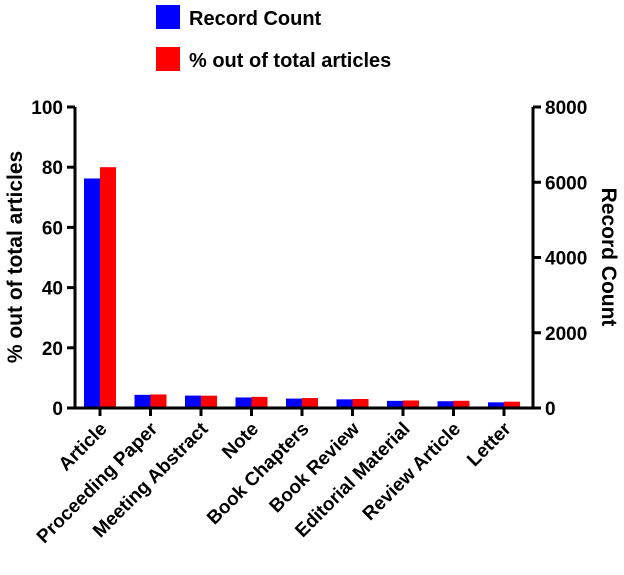  Describe the element at coordinates (566, 183) in the screenshot. I see `y-right-tick-label: 6000` at that location.